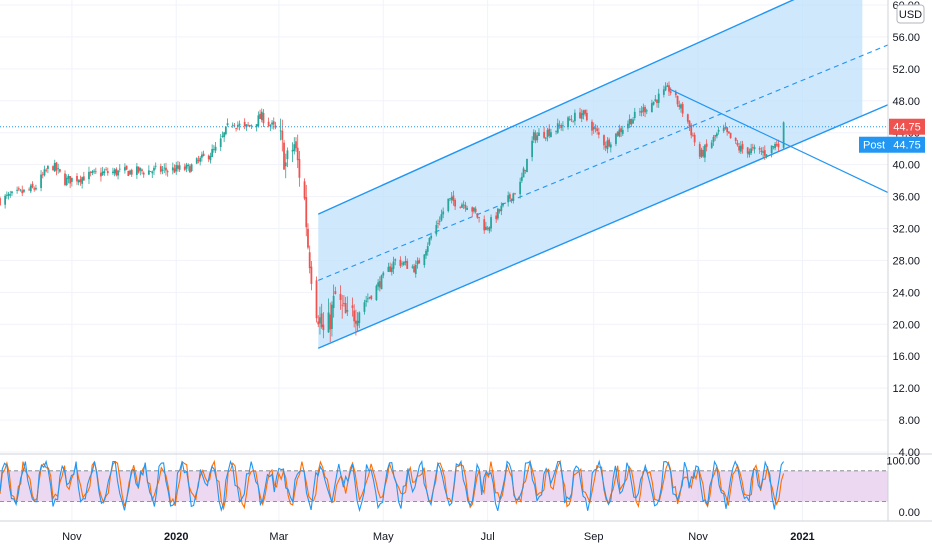  What do you see at coordinates (906, 70) in the screenshot?
I see `price-tick-label: 52.00` at bounding box center [906, 70].